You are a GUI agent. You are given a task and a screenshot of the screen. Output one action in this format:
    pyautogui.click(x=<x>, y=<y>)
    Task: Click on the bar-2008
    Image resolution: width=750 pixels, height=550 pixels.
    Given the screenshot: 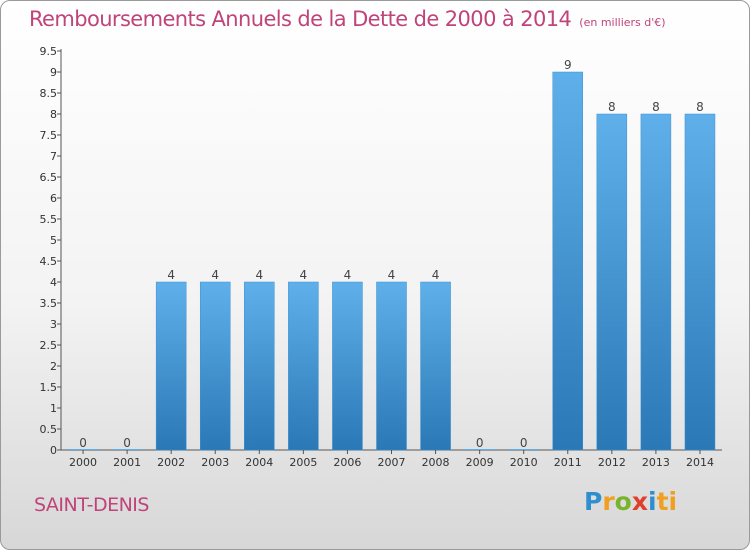 What is the action you would take?
    pyautogui.click(x=435, y=366)
    